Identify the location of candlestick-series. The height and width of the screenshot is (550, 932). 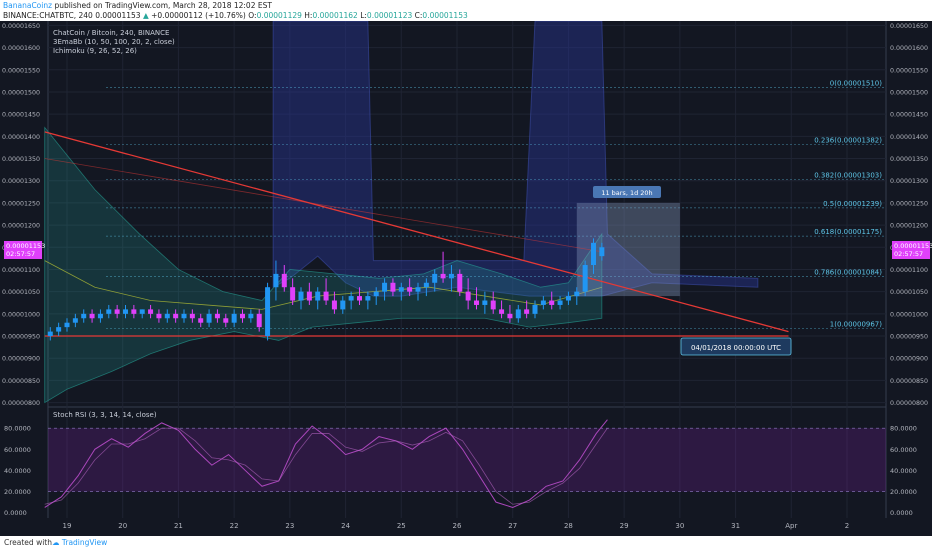
(326, 289).